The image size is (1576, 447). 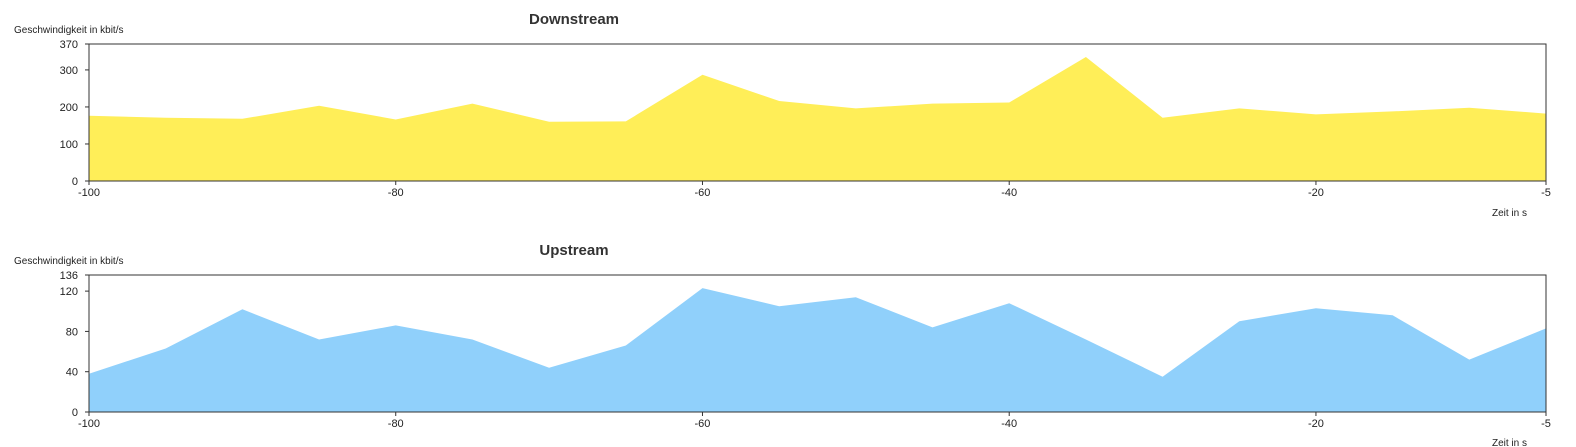 What do you see at coordinates (69, 108) in the screenshot?
I see `downstream-y-tick-label: 200` at bounding box center [69, 108].